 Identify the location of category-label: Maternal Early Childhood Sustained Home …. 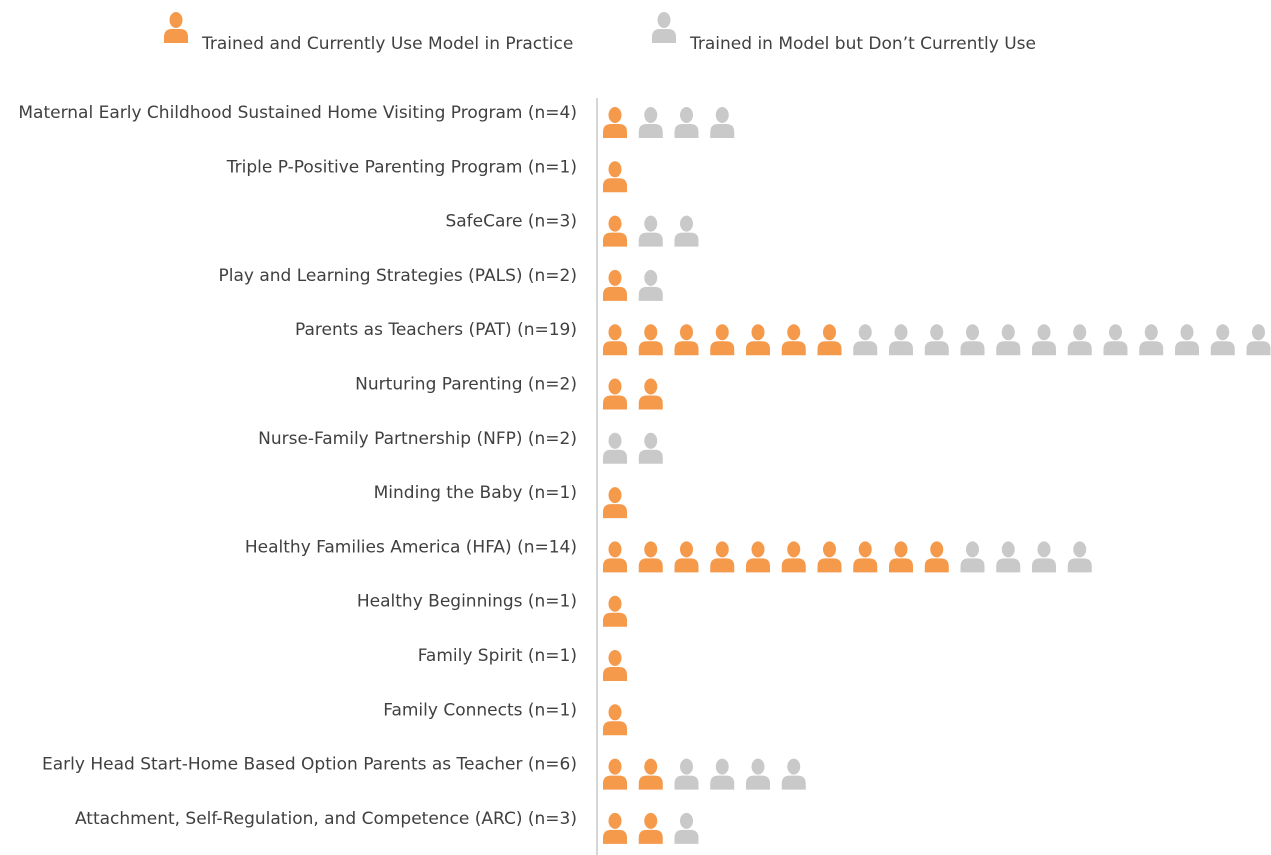
(297, 113).